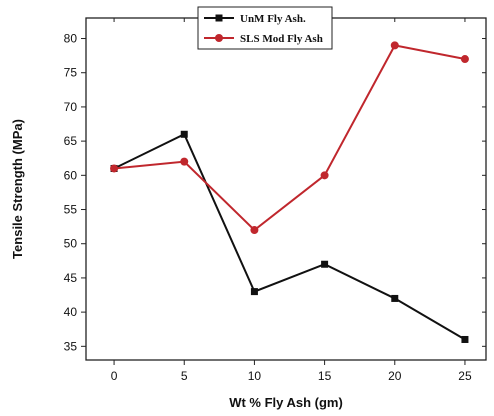 This screenshot has width=494, height=416. I want to click on legend-marker-square, so click(219, 18).